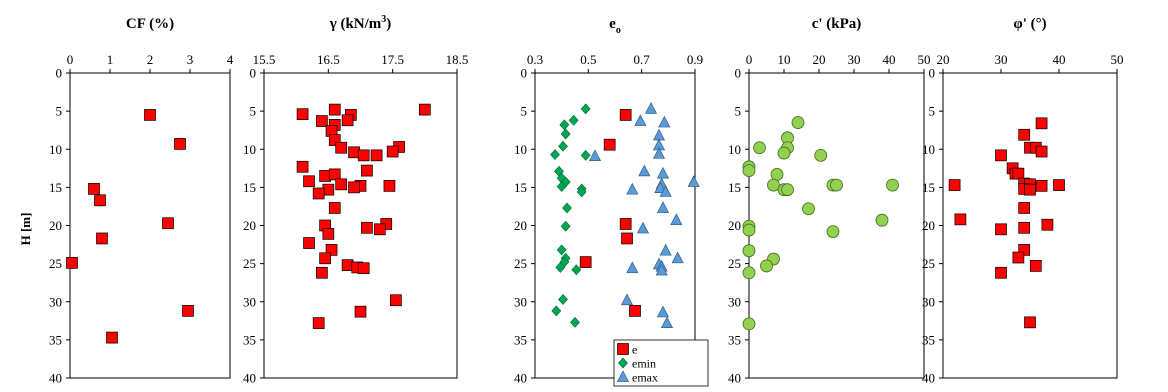 The height and width of the screenshot is (392, 1168). What do you see at coordinates (644, 215) in the screenshot?
I see `series-emax` at bounding box center [644, 215].